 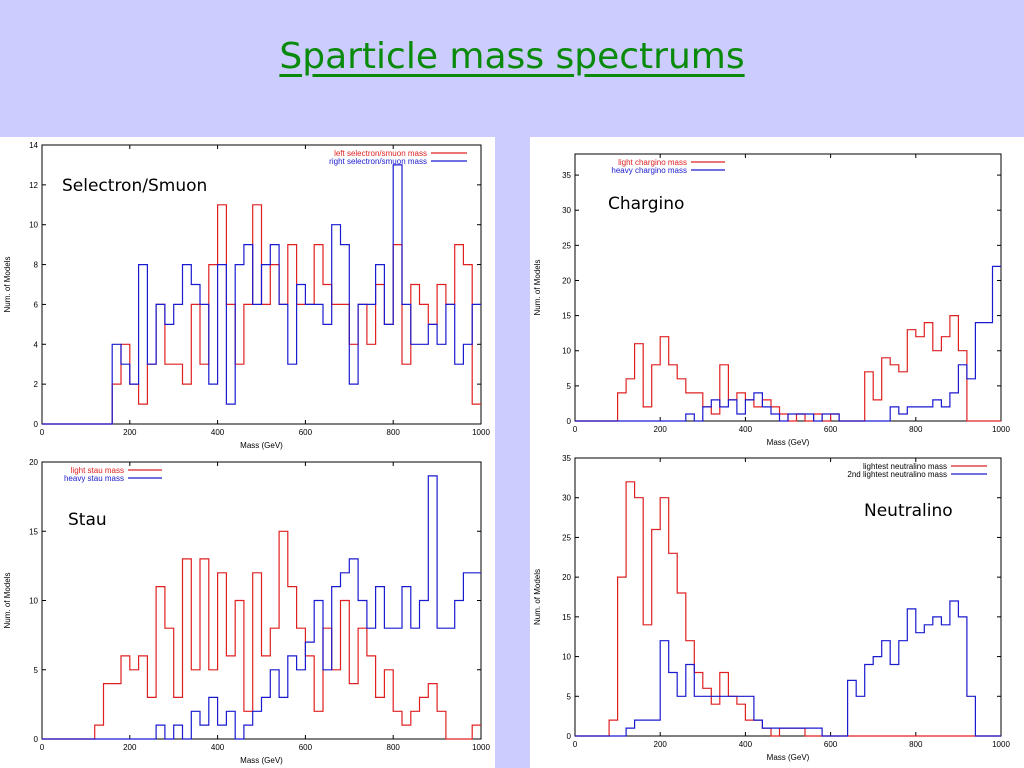 I want to click on chart-annotation: Chargino, so click(x=646, y=204).